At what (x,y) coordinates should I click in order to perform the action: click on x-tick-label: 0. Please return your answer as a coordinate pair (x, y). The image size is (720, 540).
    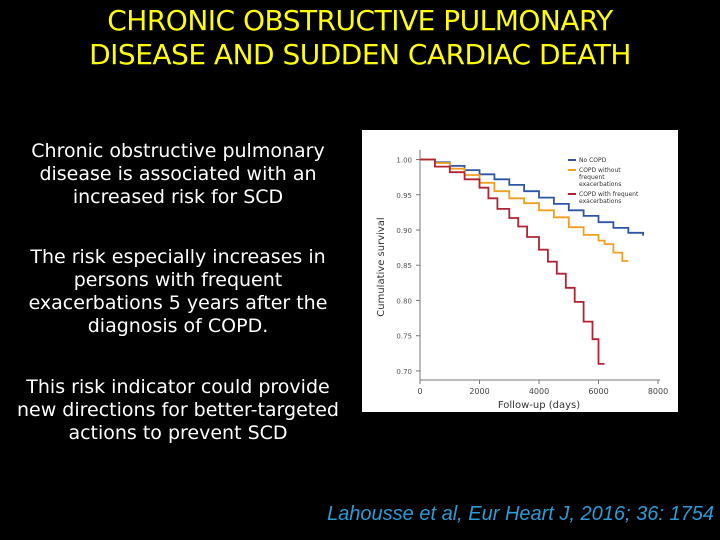
    Looking at the image, I should click on (419, 391).